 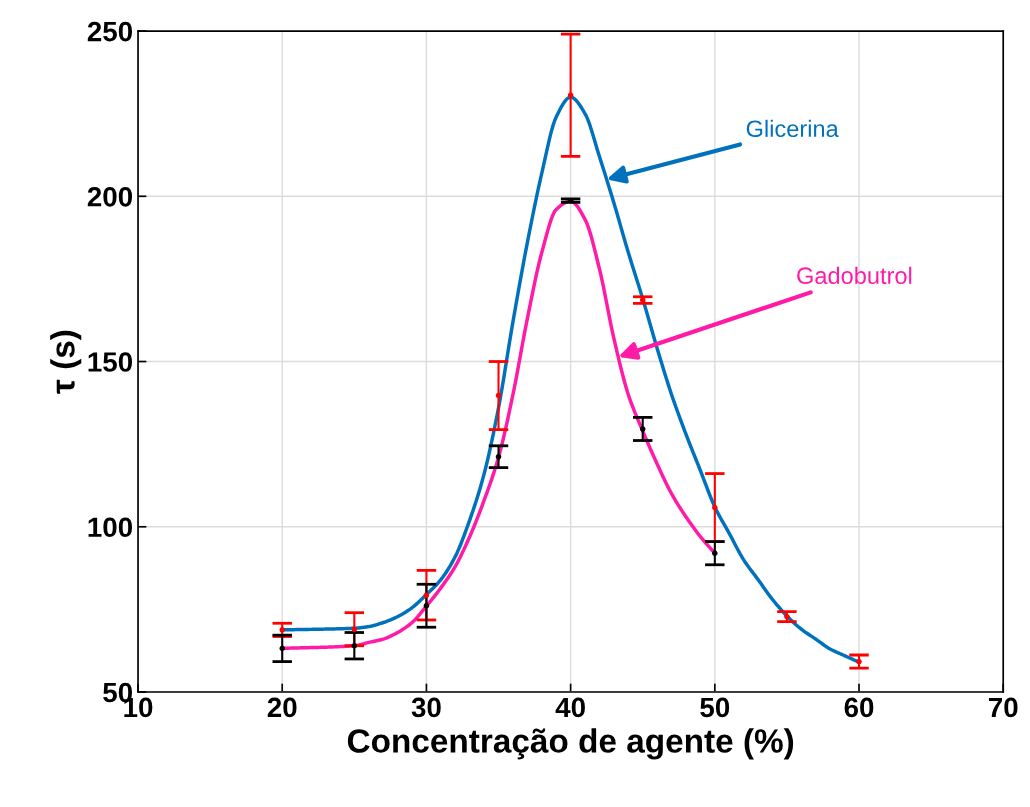 I want to click on x-tick-label: 70, so click(x=1003, y=707).